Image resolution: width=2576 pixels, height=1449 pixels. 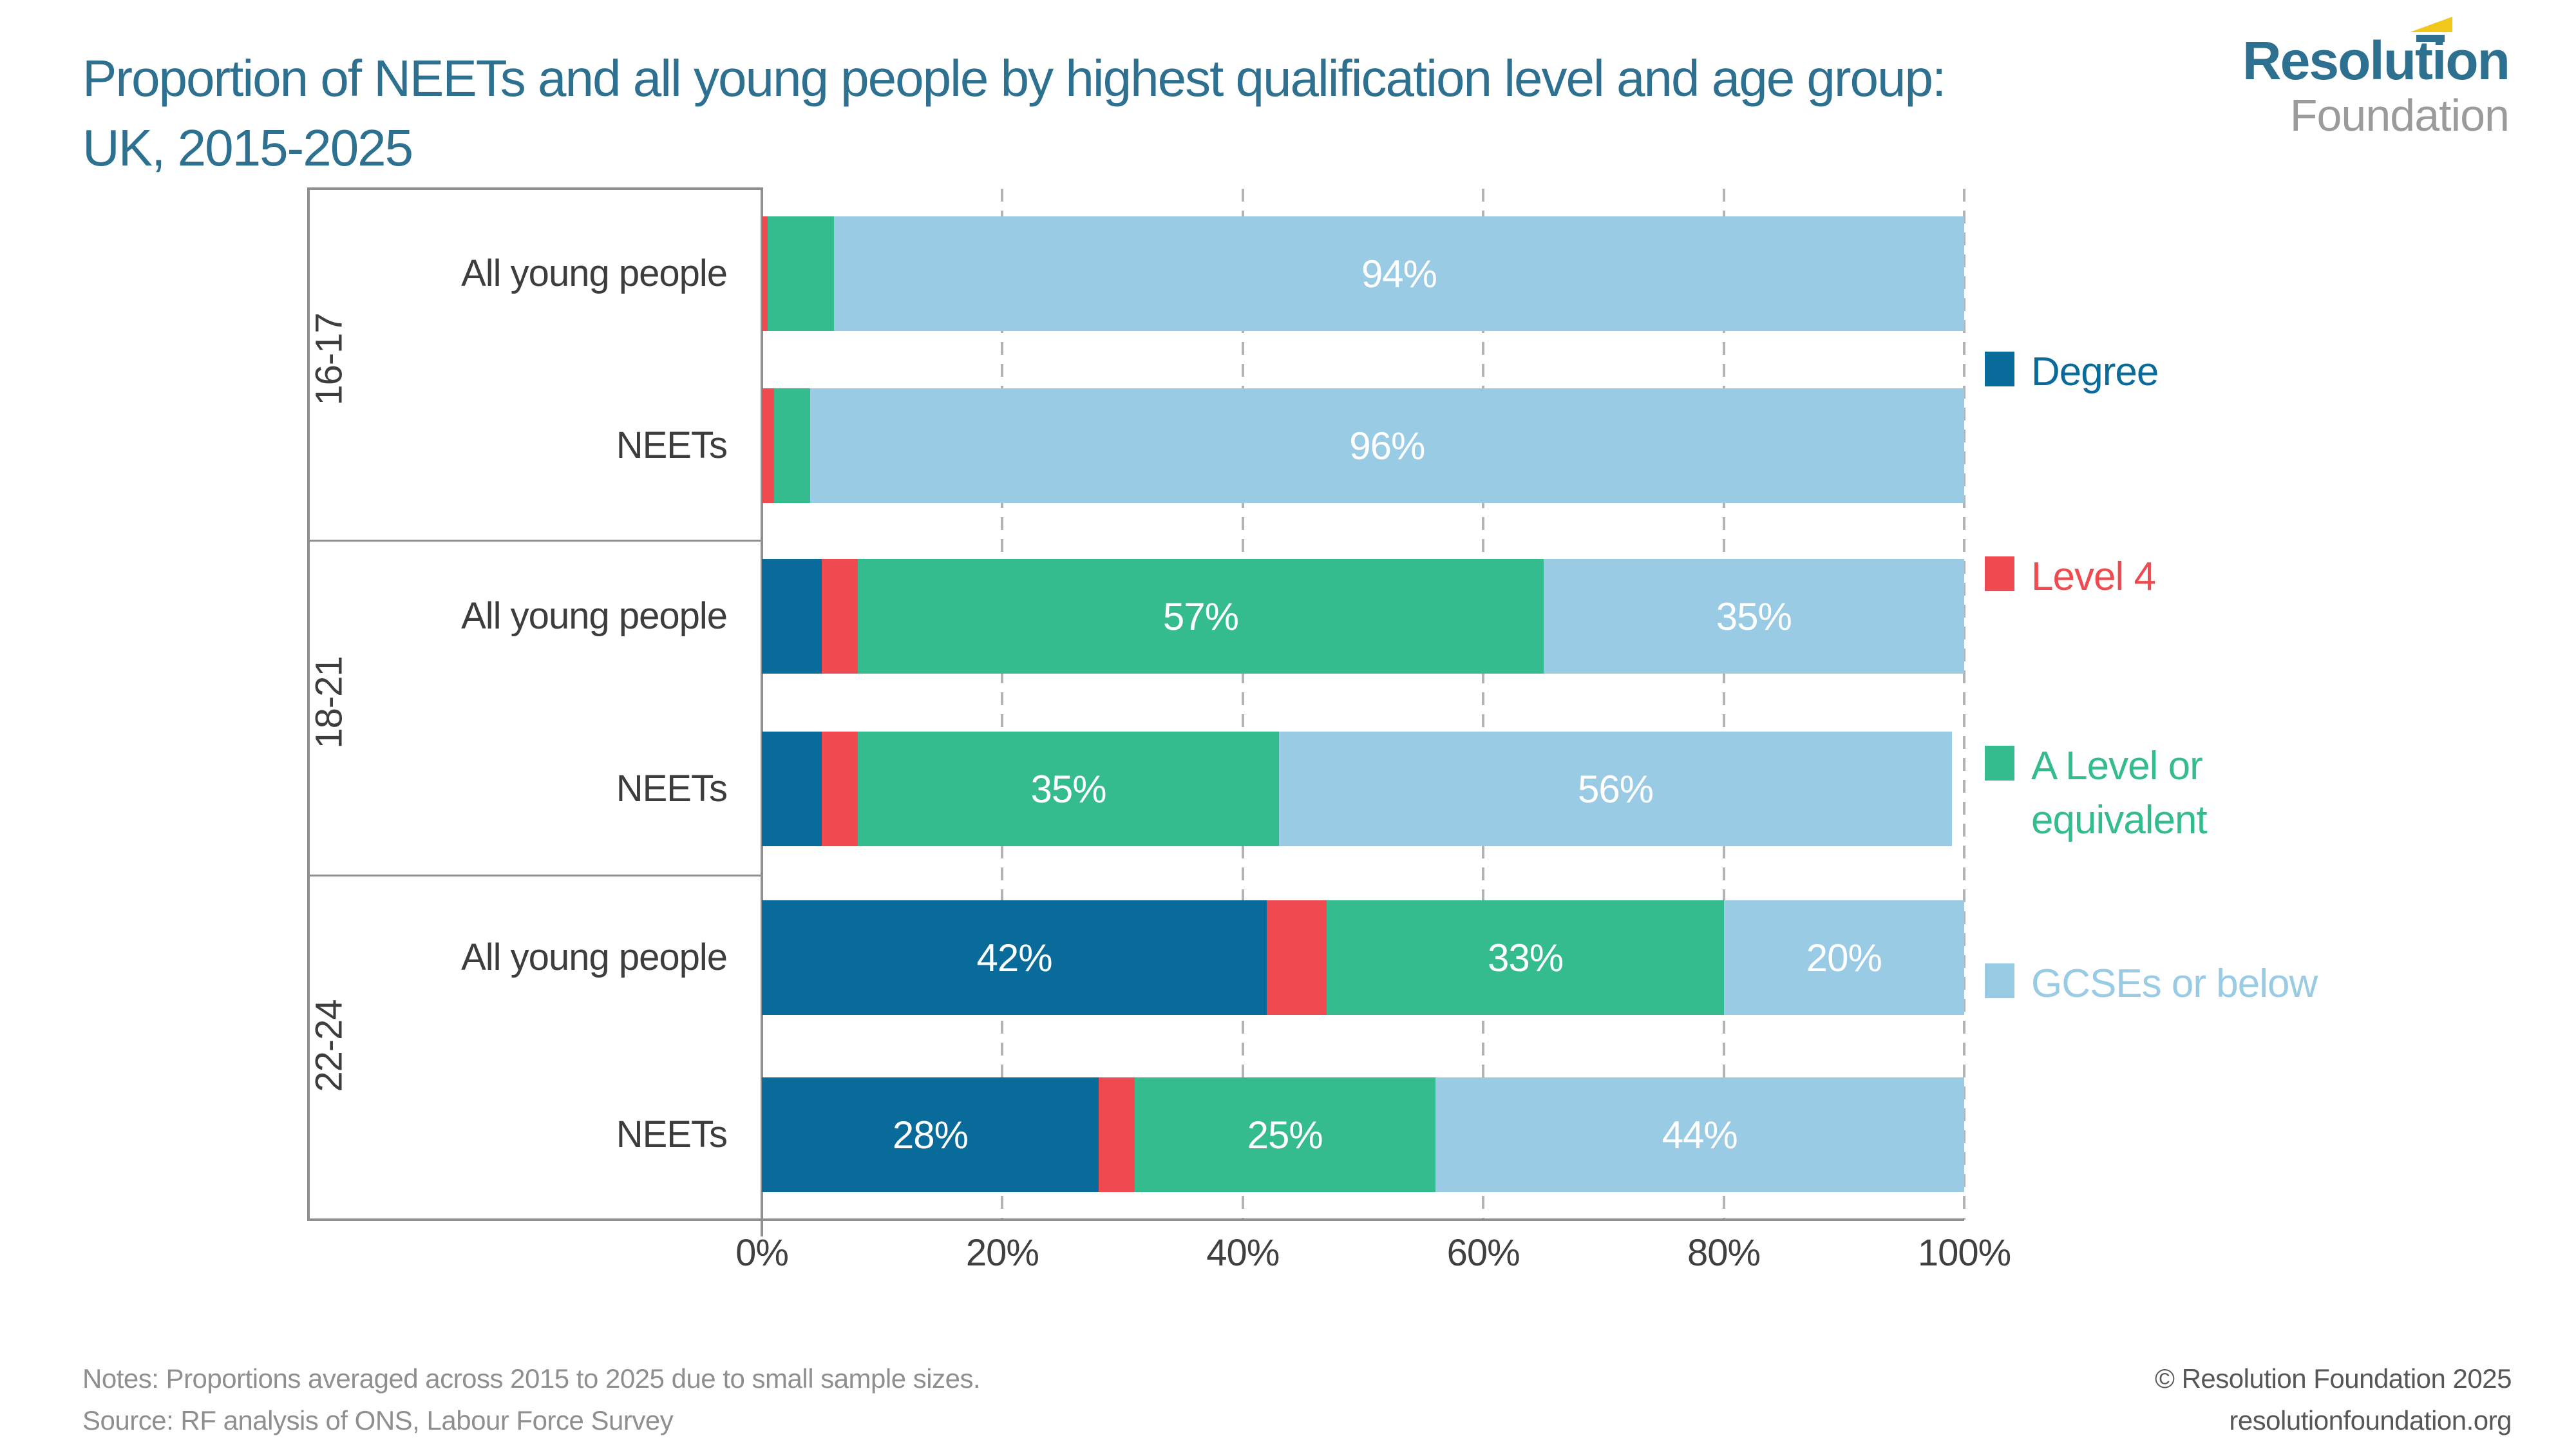 I want to click on gridline-40pct, so click(x=1242, y=705).